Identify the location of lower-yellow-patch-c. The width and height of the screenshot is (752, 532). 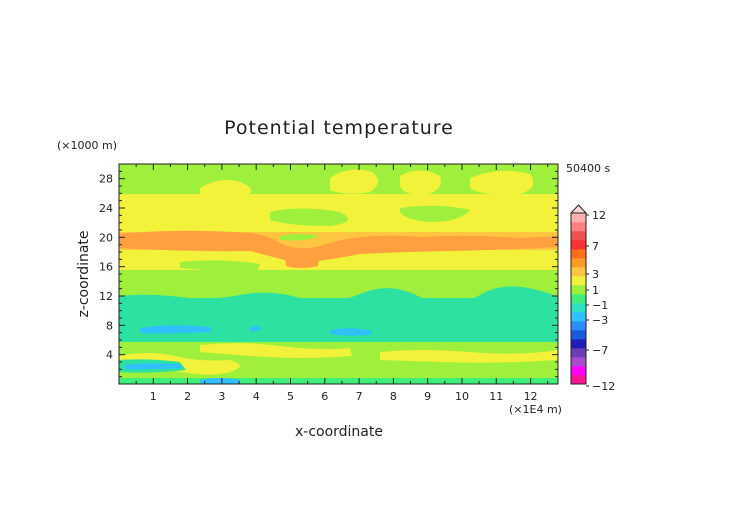
(469, 356).